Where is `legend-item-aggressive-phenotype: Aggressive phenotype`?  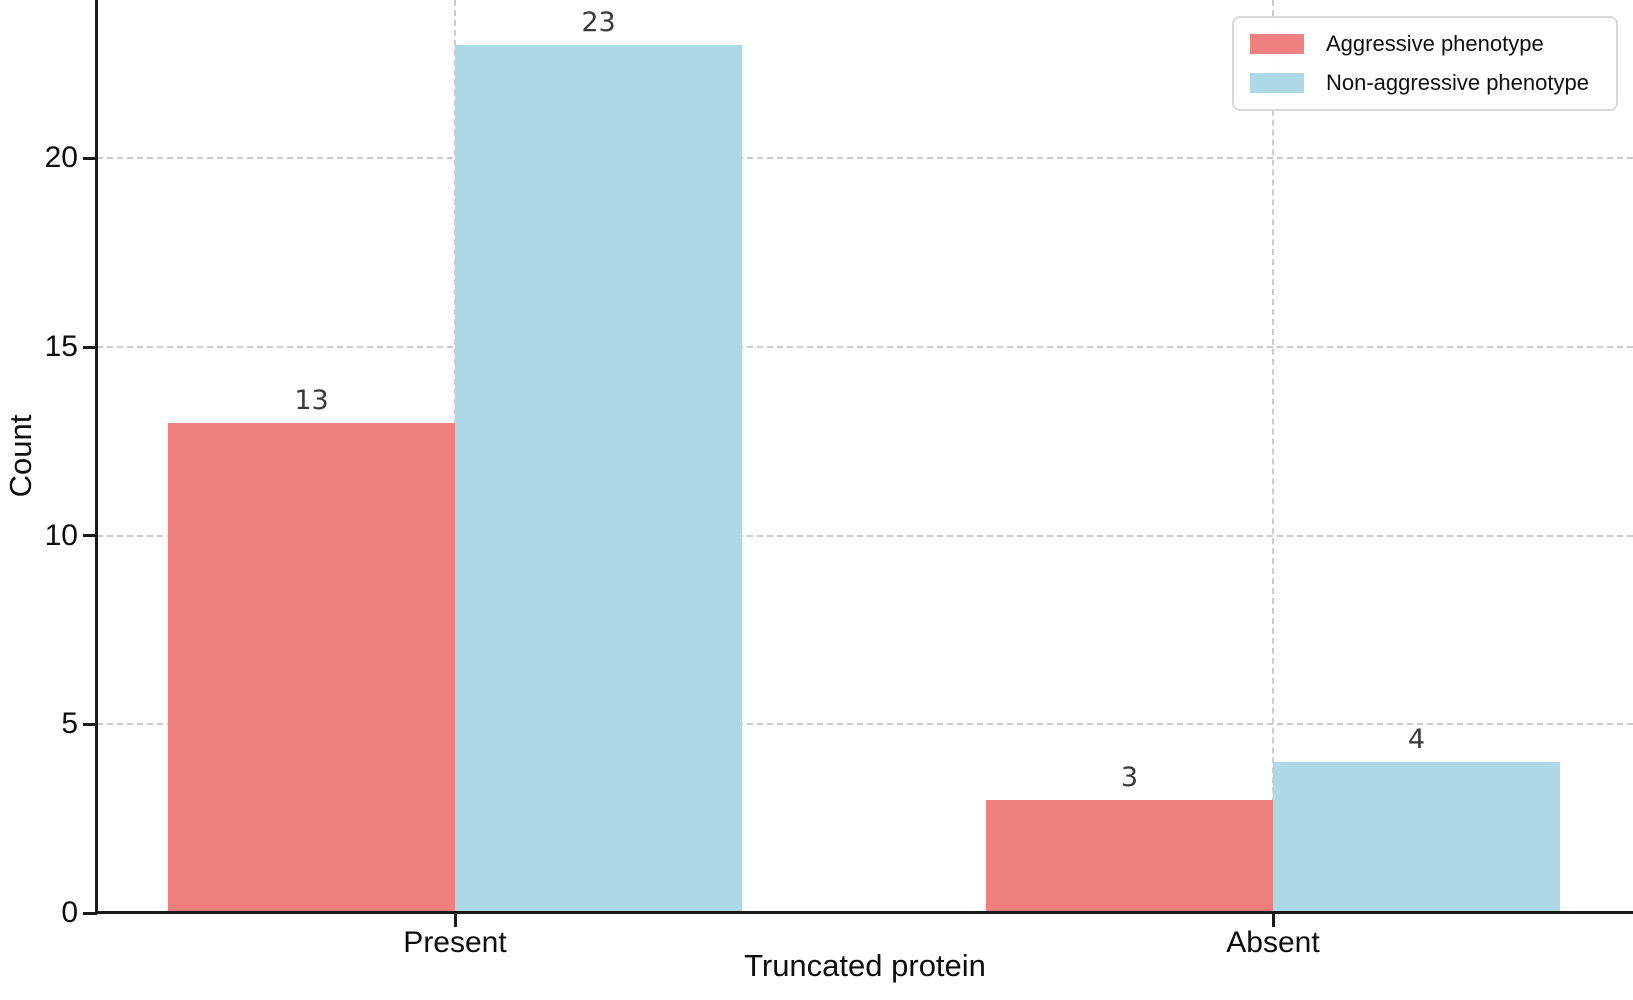 legend-item-aggressive-phenotype: Aggressive phenotype is located at coordinates (1425, 44).